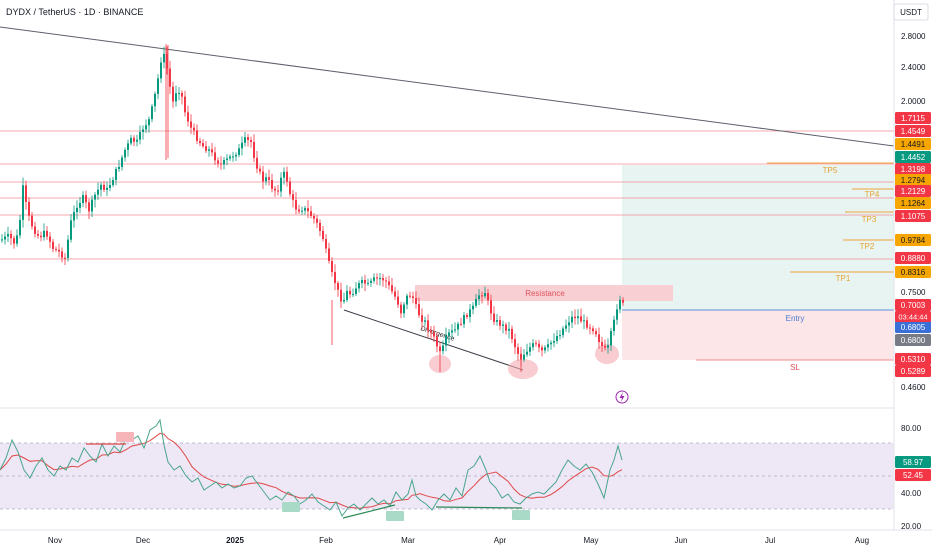 This screenshot has width=932, height=550. What do you see at coordinates (913, 387) in the screenshot?
I see `price-tick-label: 0.4600` at bounding box center [913, 387].